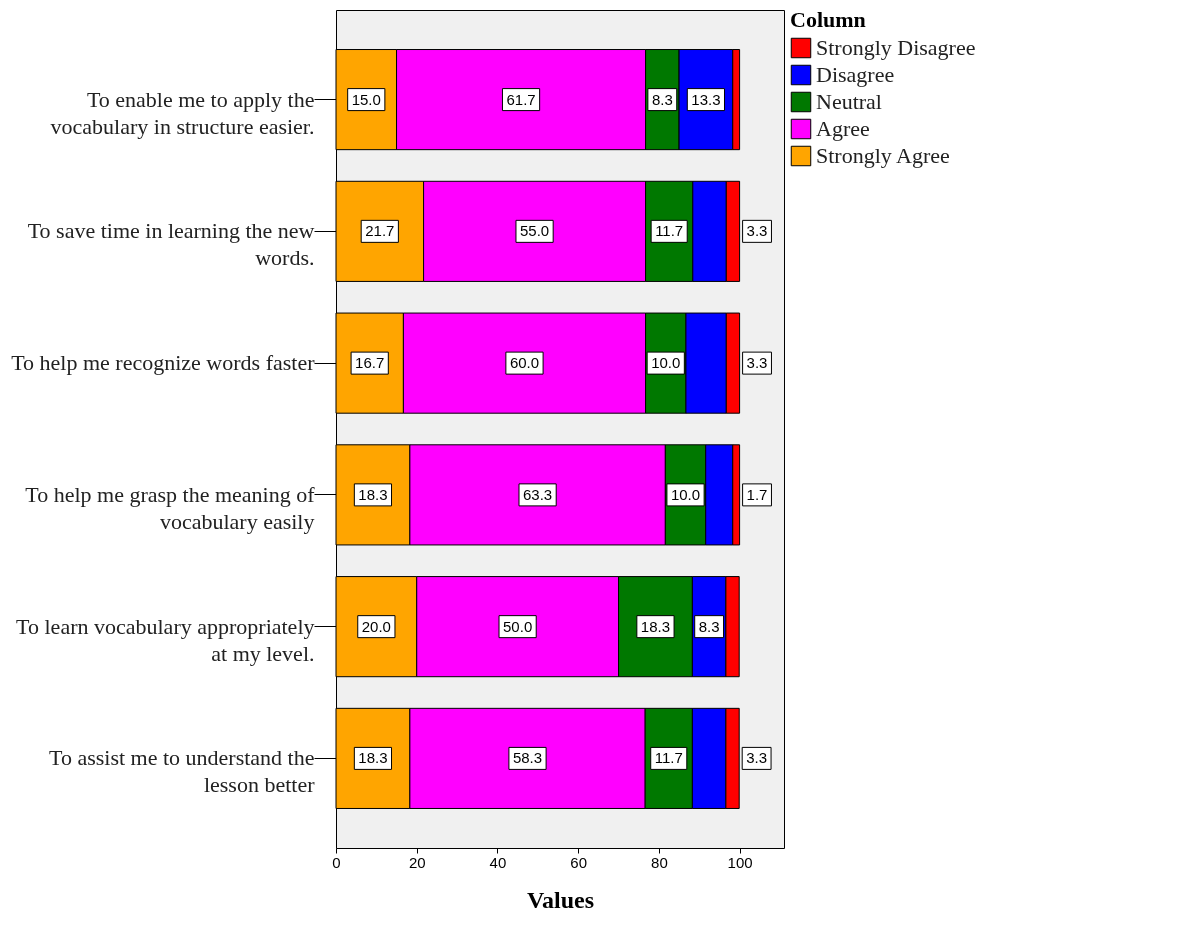  I want to click on data-label: 20.0, so click(376, 626).